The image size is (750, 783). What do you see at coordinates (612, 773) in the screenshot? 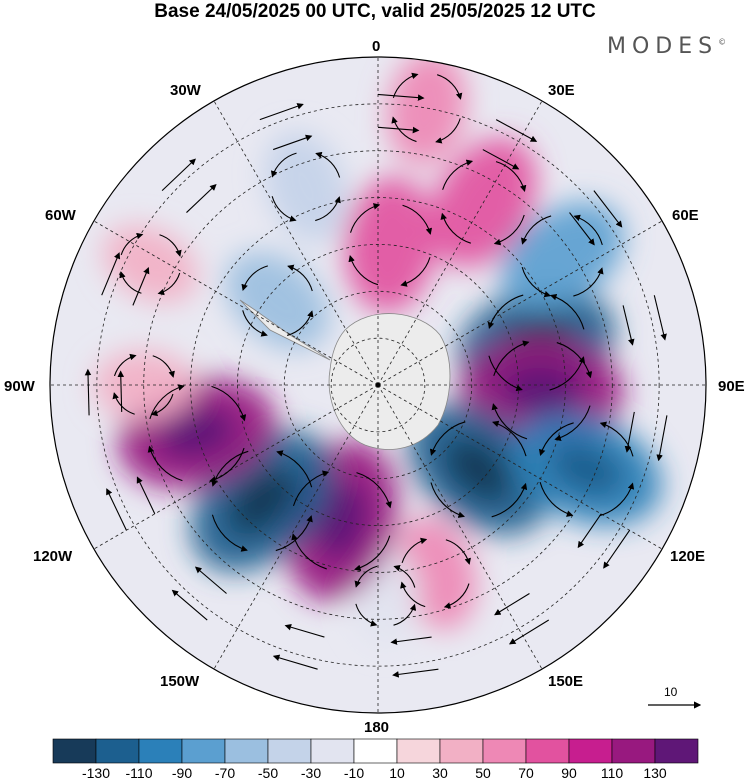
I see `colorbar-tick-label: 110` at bounding box center [612, 773].